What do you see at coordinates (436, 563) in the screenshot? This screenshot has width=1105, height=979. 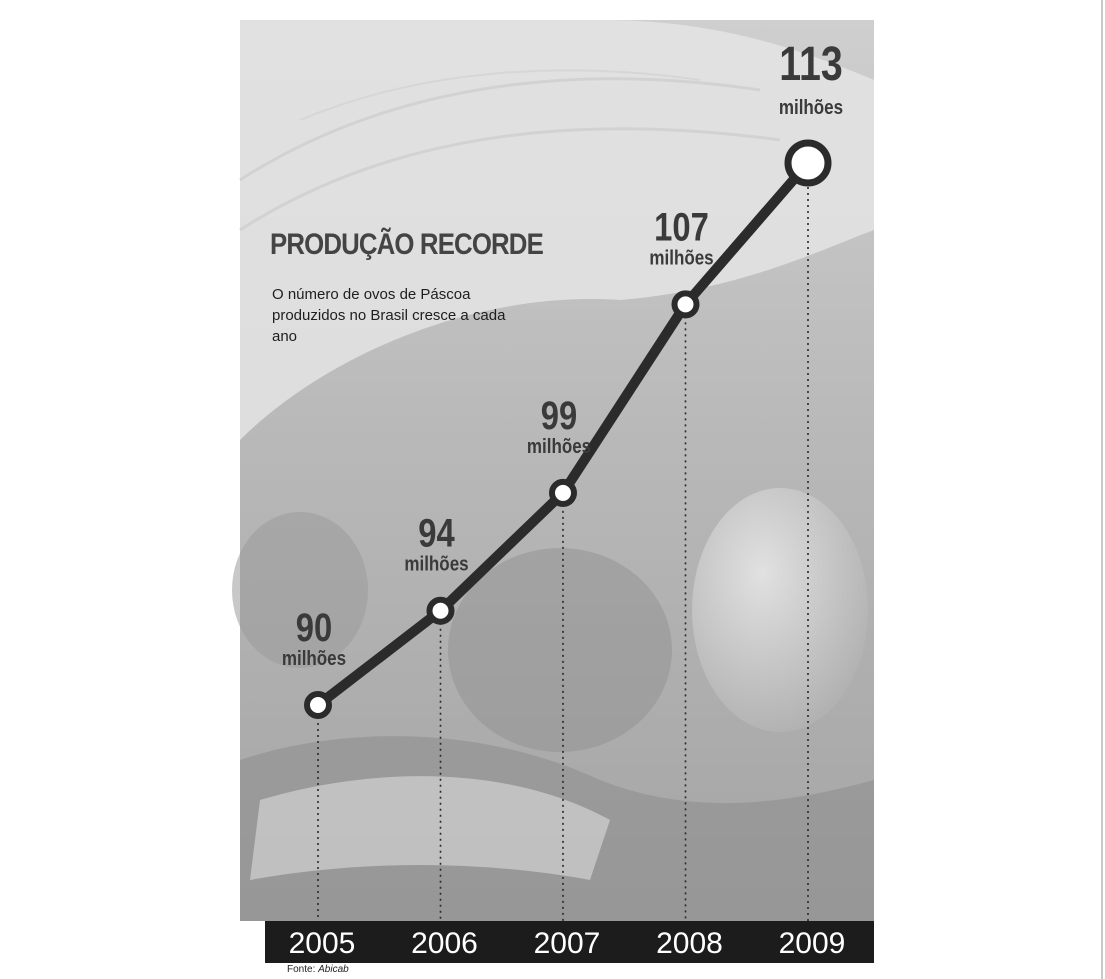 I see `unit-label-2006: milhões` at bounding box center [436, 563].